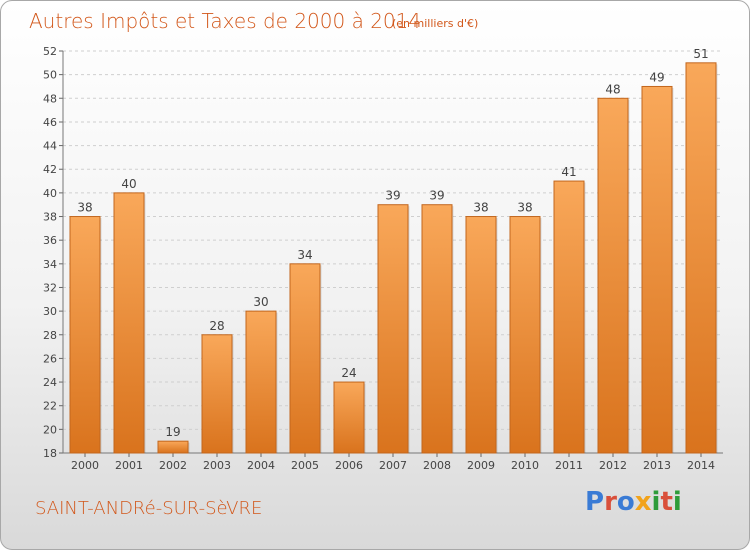 The height and width of the screenshot is (550, 750). Describe the element at coordinates (700, 54) in the screenshot. I see `bar-value-label: 51` at that location.